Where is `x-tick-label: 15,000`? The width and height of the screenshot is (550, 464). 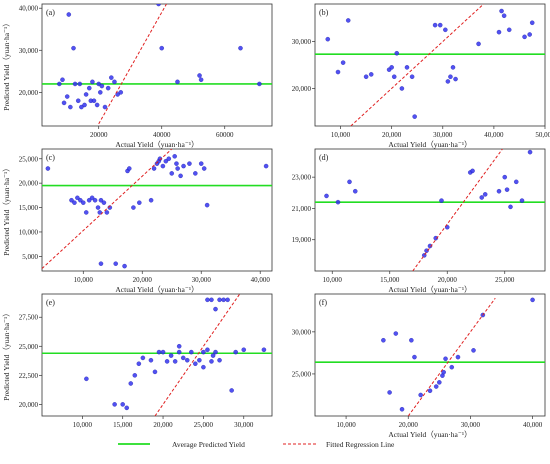
x-tick-label: 15,000 is located at coordinates (123, 425).